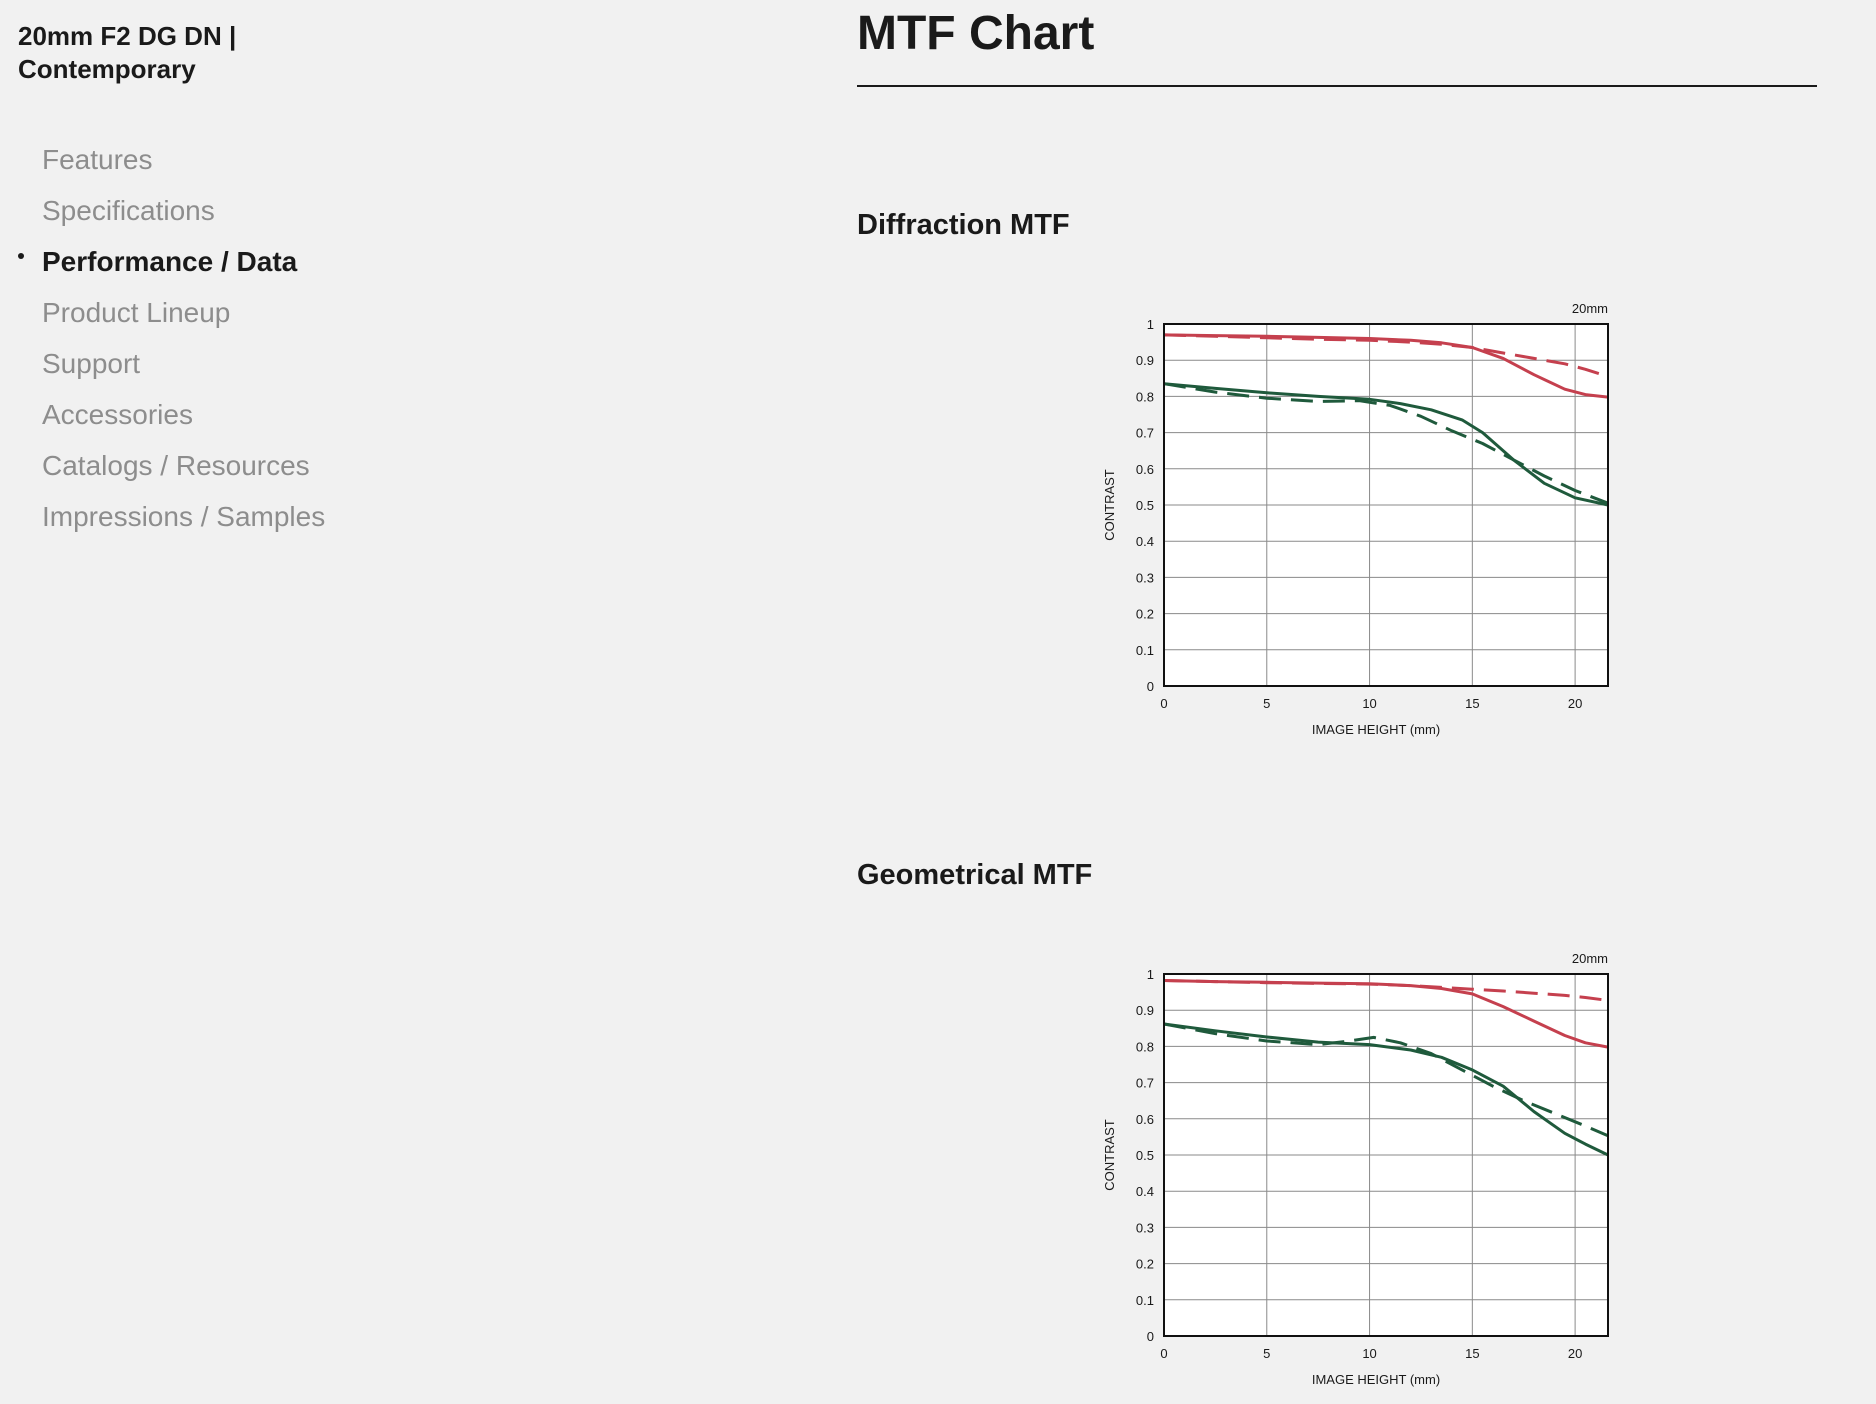 Image resolution: width=1876 pixels, height=1404 pixels. I want to click on nav-item-accessories: Accessories, so click(198, 414).